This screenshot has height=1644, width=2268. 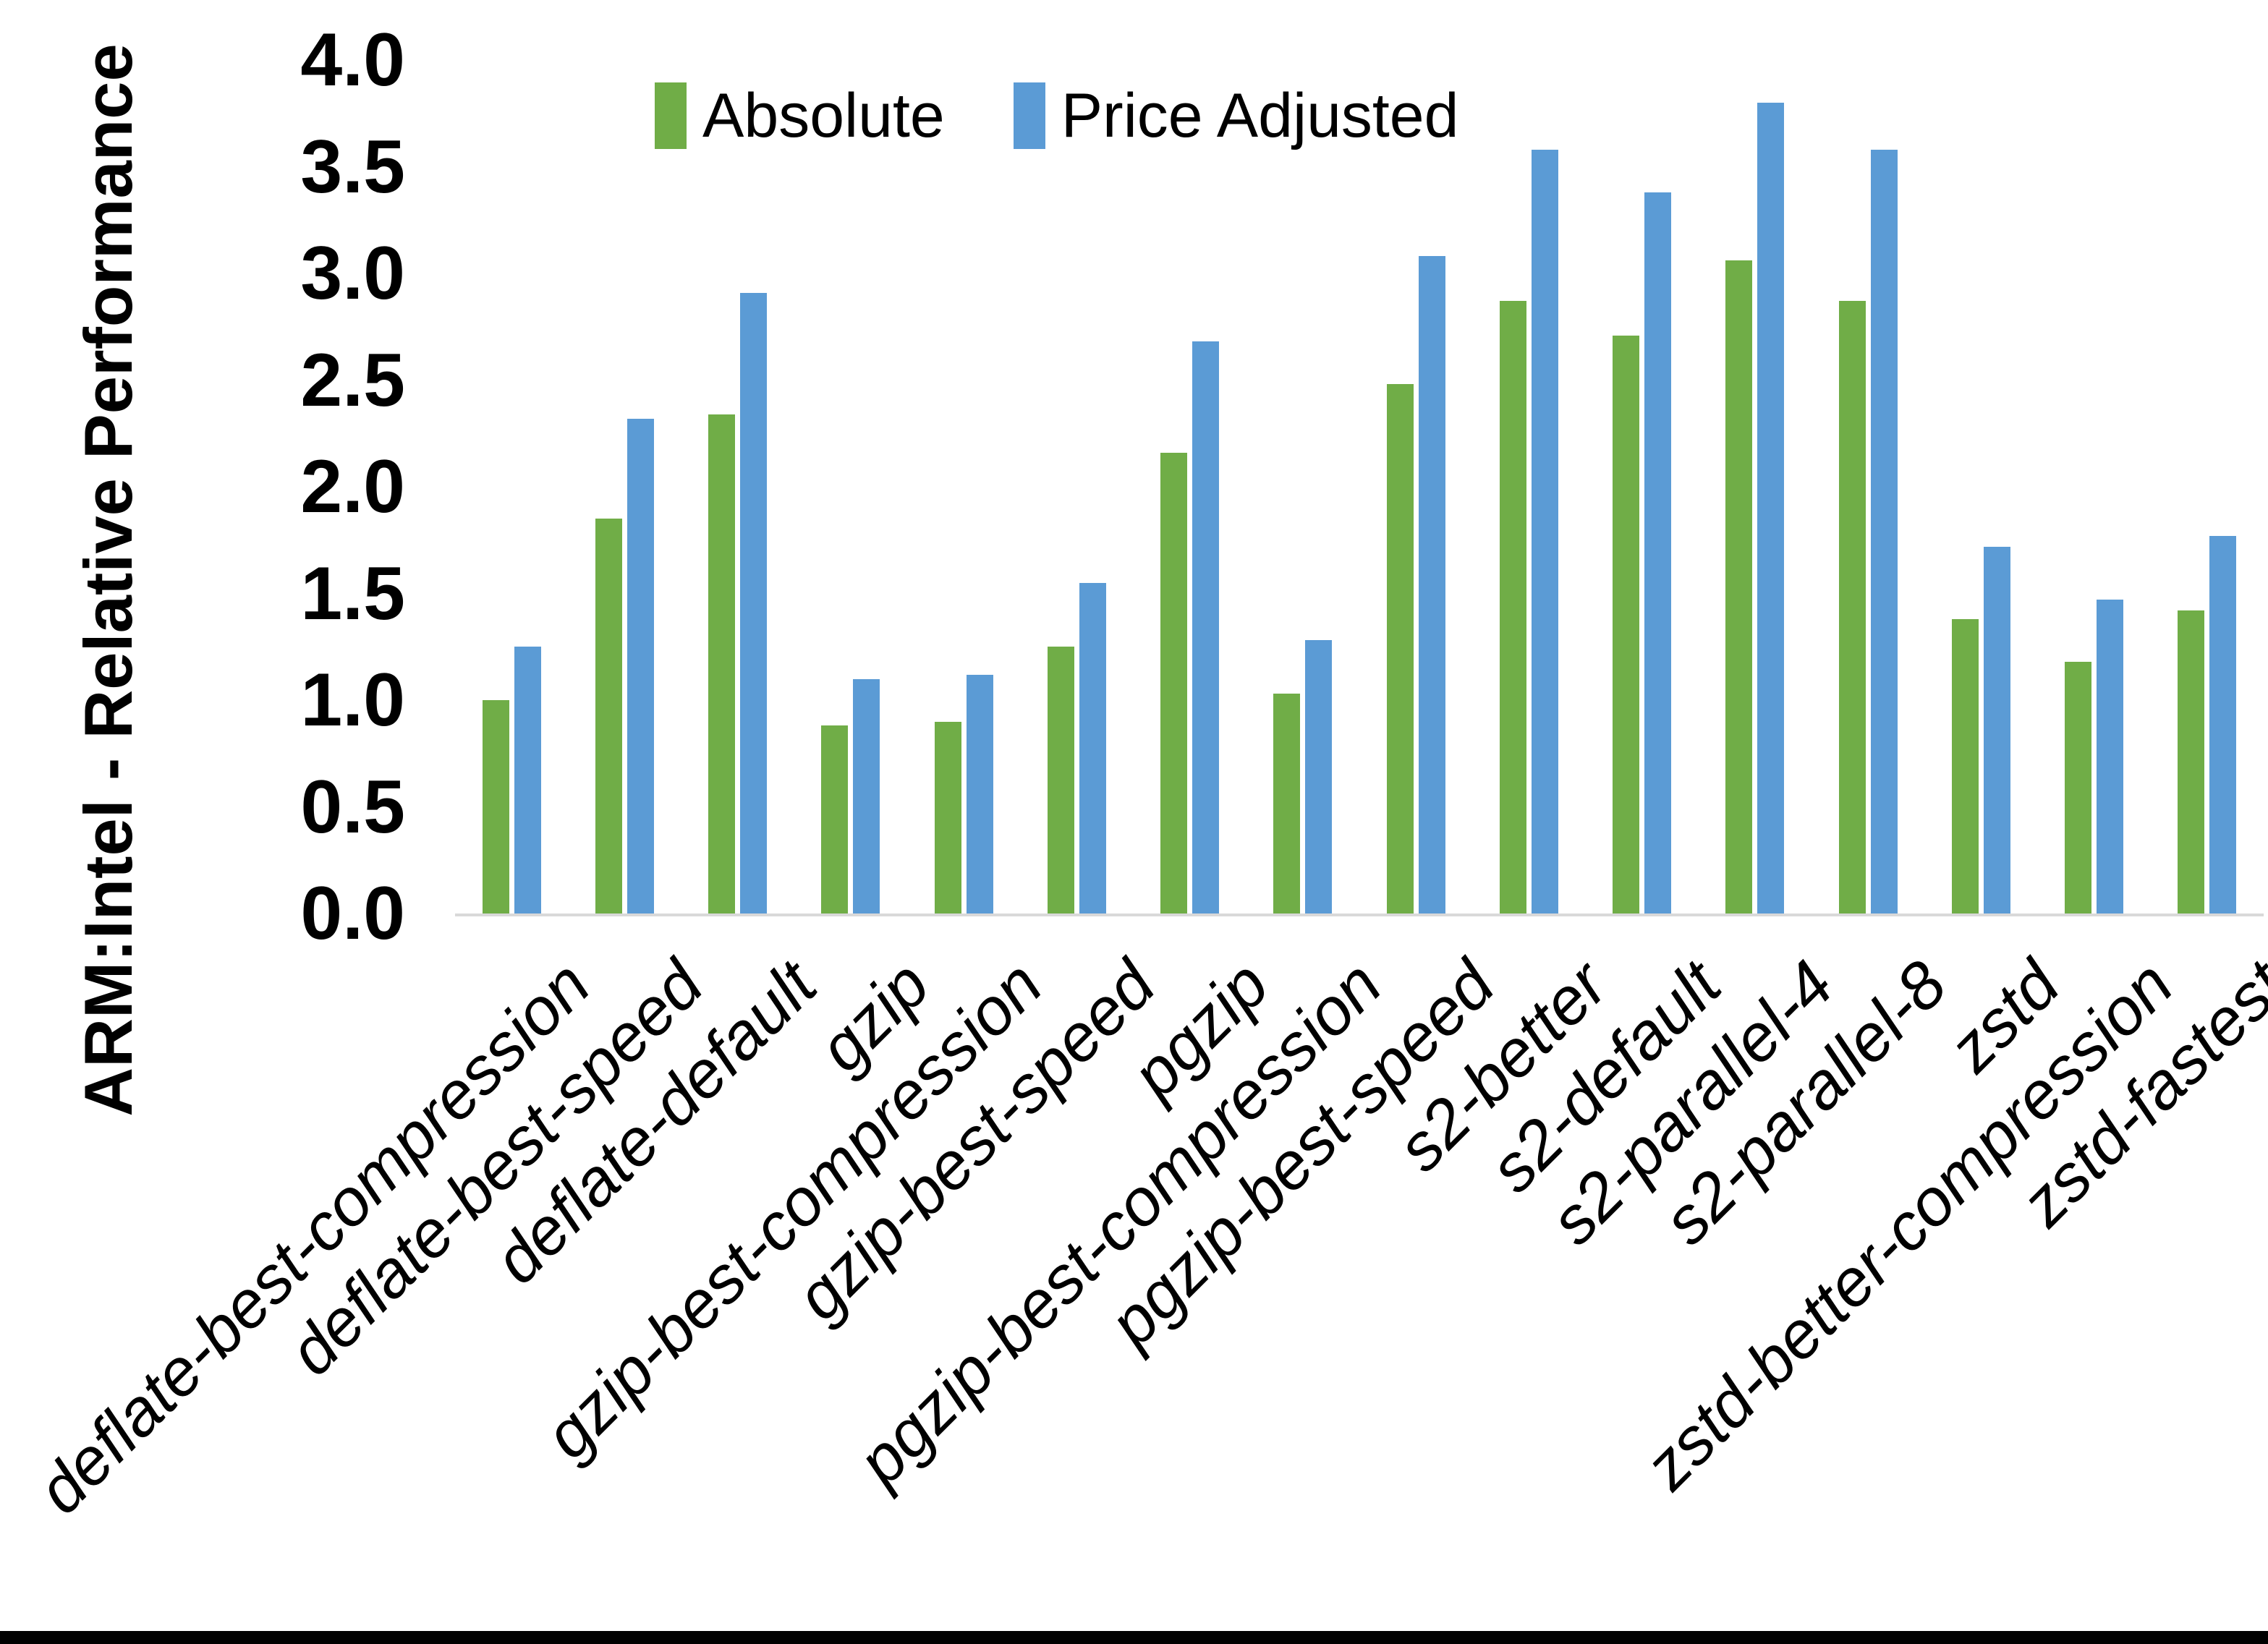 I want to click on category-slot-deflate-best-compression, so click(x=512, y=486).